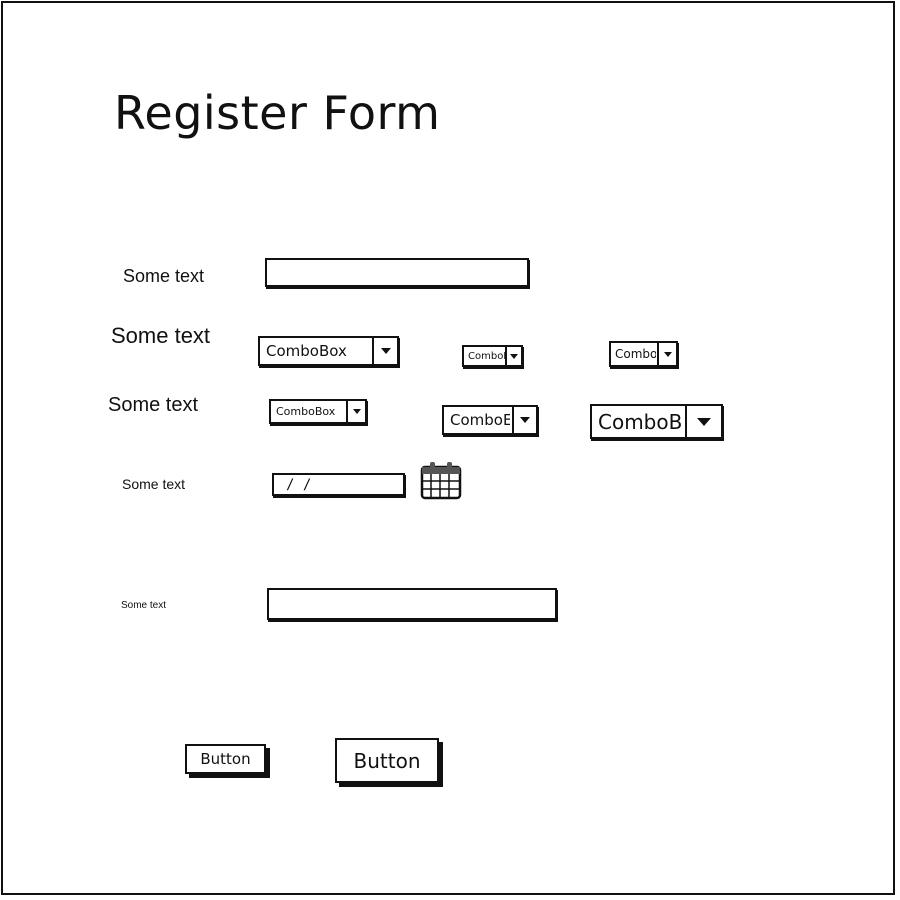 This screenshot has height=900, width=900. What do you see at coordinates (153, 405) in the screenshot?
I see `field-label-3: Some text` at bounding box center [153, 405].